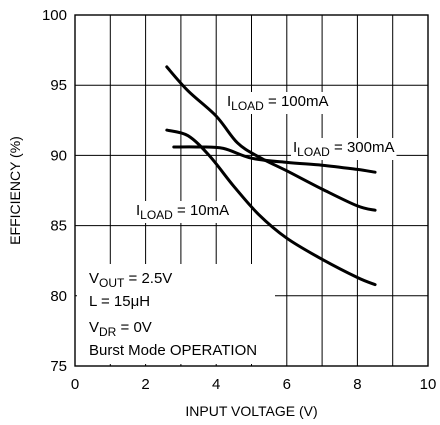 The height and width of the screenshot is (425, 440). What do you see at coordinates (428, 384) in the screenshot?
I see `x-tick-label: 10` at bounding box center [428, 384].